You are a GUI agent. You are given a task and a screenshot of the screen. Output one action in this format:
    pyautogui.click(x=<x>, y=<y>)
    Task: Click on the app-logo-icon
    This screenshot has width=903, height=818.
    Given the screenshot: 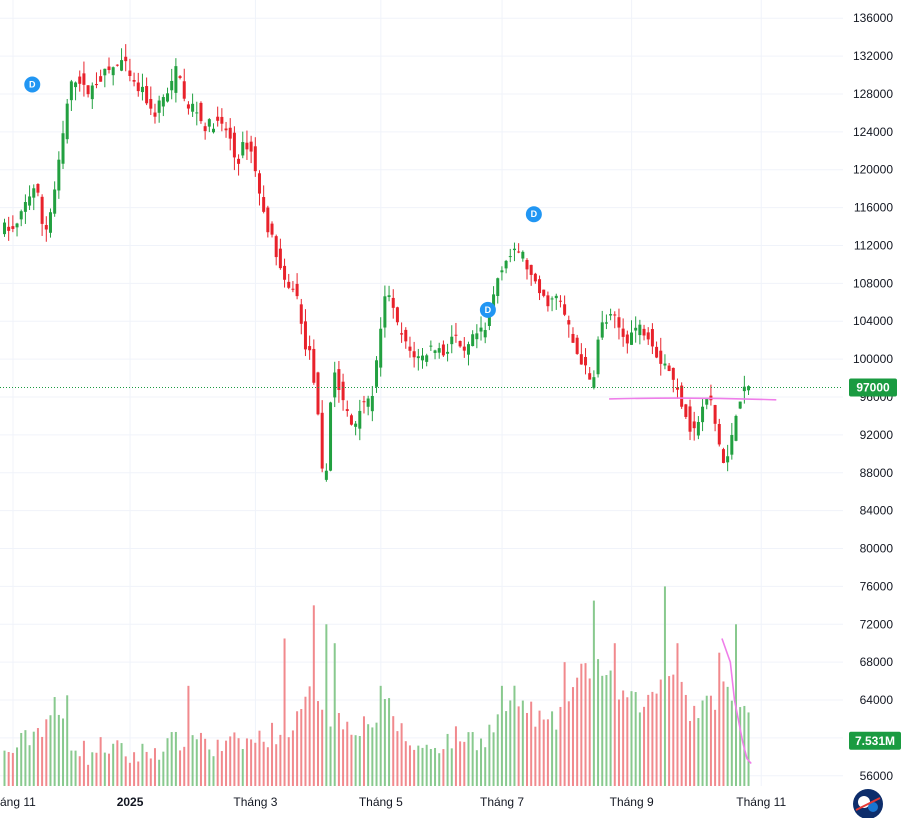 What is the action you would take?
    pyautogui.click(x=868, y=803)
    